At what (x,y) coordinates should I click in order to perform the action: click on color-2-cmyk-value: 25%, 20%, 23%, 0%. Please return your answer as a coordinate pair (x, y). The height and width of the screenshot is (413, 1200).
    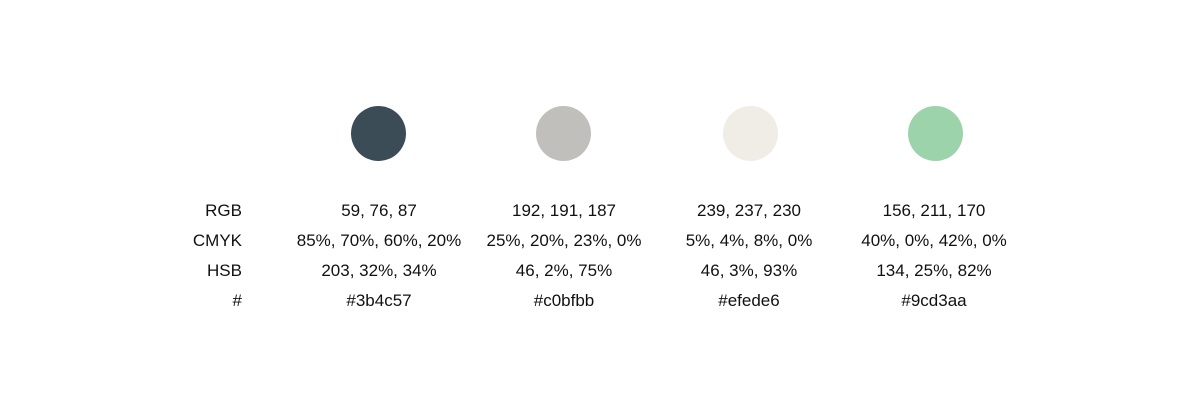
    Looking at the image, I should click on (564, 240).